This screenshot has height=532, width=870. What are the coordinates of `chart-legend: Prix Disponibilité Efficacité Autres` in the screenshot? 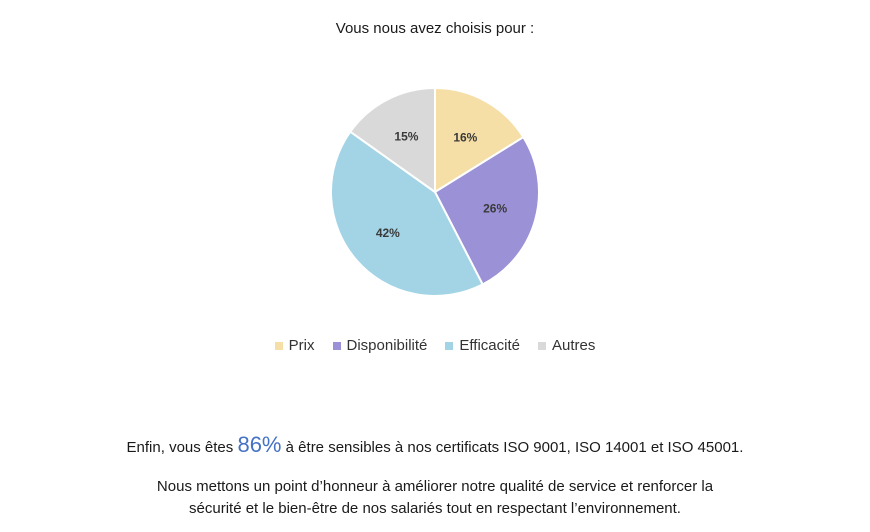 It's located at (435, 345).